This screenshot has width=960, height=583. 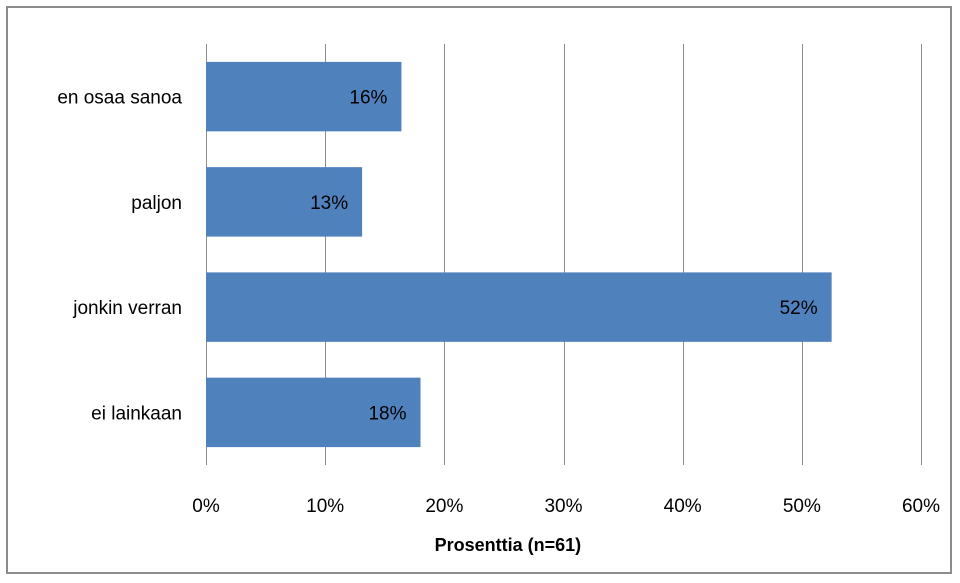 What do you see at coordinates (387, 413) in the screenshot?
I see `bar-data-label: 18%` at bounding box center [387, 413].